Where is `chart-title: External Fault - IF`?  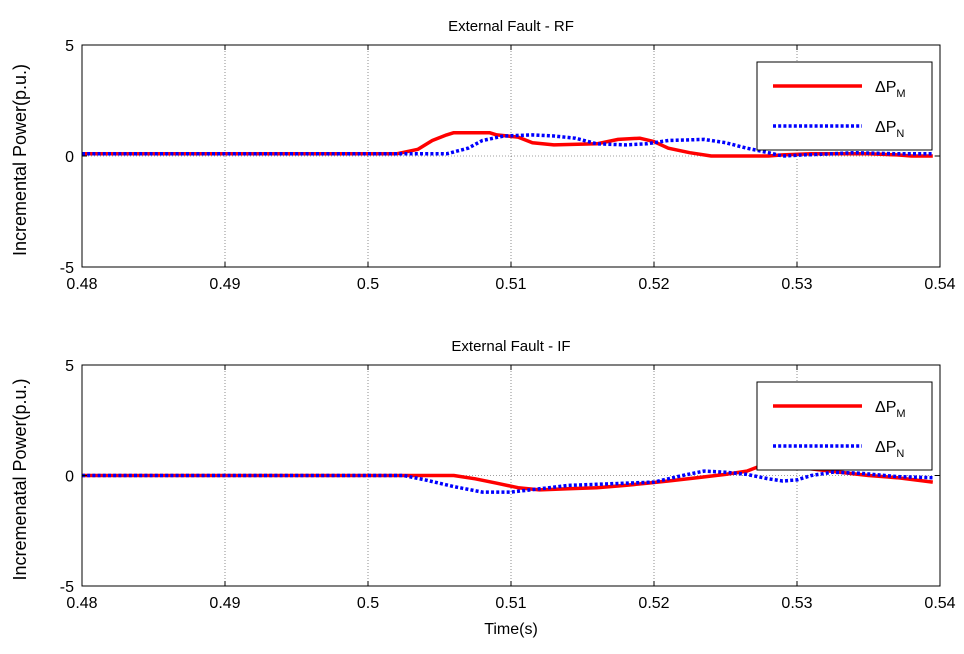 chart-title: External Fault - IF is located at coordinates (510, 346).